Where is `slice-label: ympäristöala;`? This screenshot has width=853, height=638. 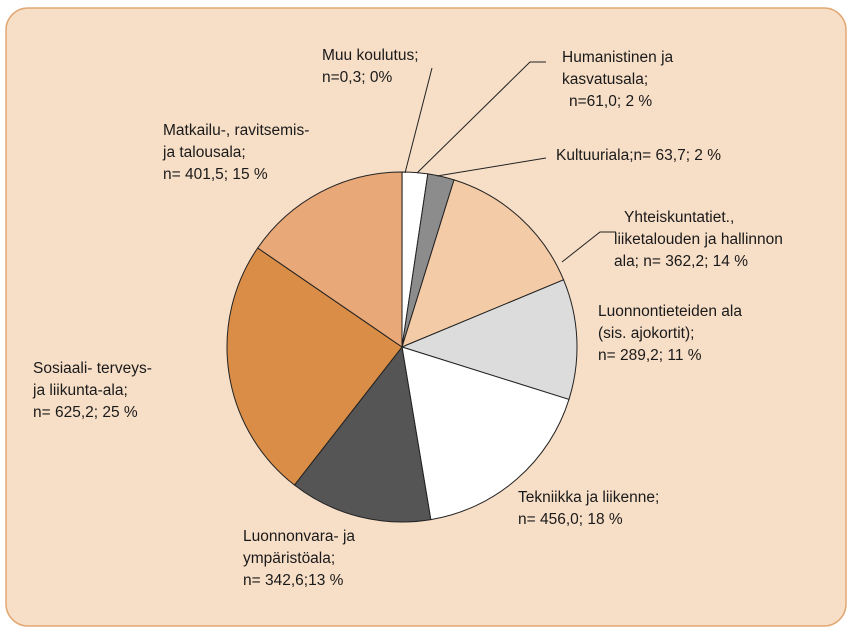
slice-label: ympäristöala; is located at coordinates (289, 558).